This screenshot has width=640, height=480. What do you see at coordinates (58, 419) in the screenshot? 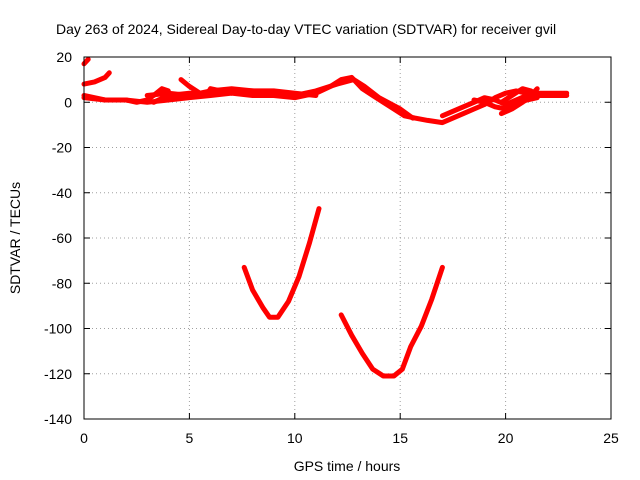
I see `y-tick-label: -140` at bounding box center [58, 419].